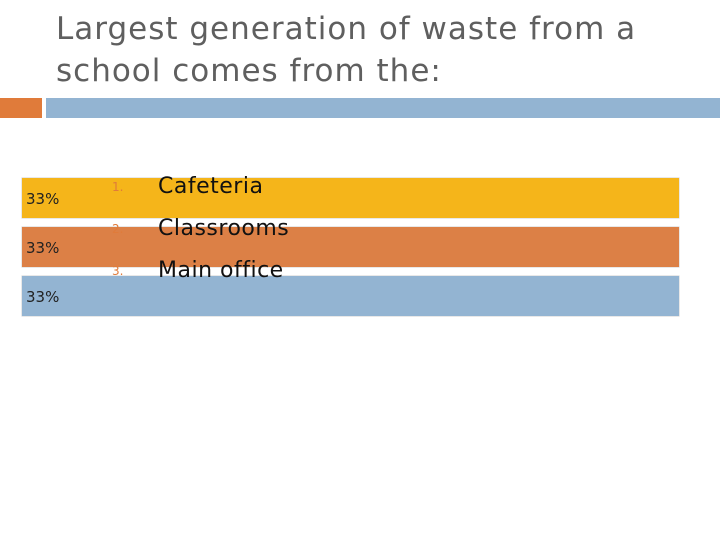 This screenshot has width=720, height=540. What do you see at coordinates (350, 296) in the screenshot?
I see `response-bar-main-office` at bounding box center [350, 296].